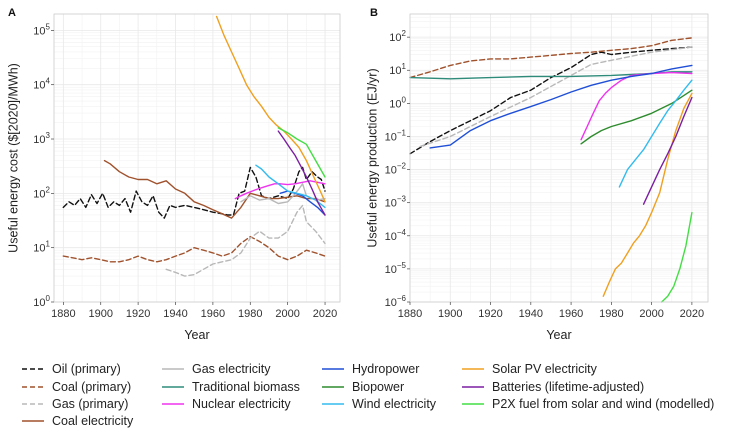 Image resolution: width=744 pixels, height=429 pixels. Describe the element at coordinates (396, 202) in the screenshot. I see `y-tick-label: 10⁻³` at that location.